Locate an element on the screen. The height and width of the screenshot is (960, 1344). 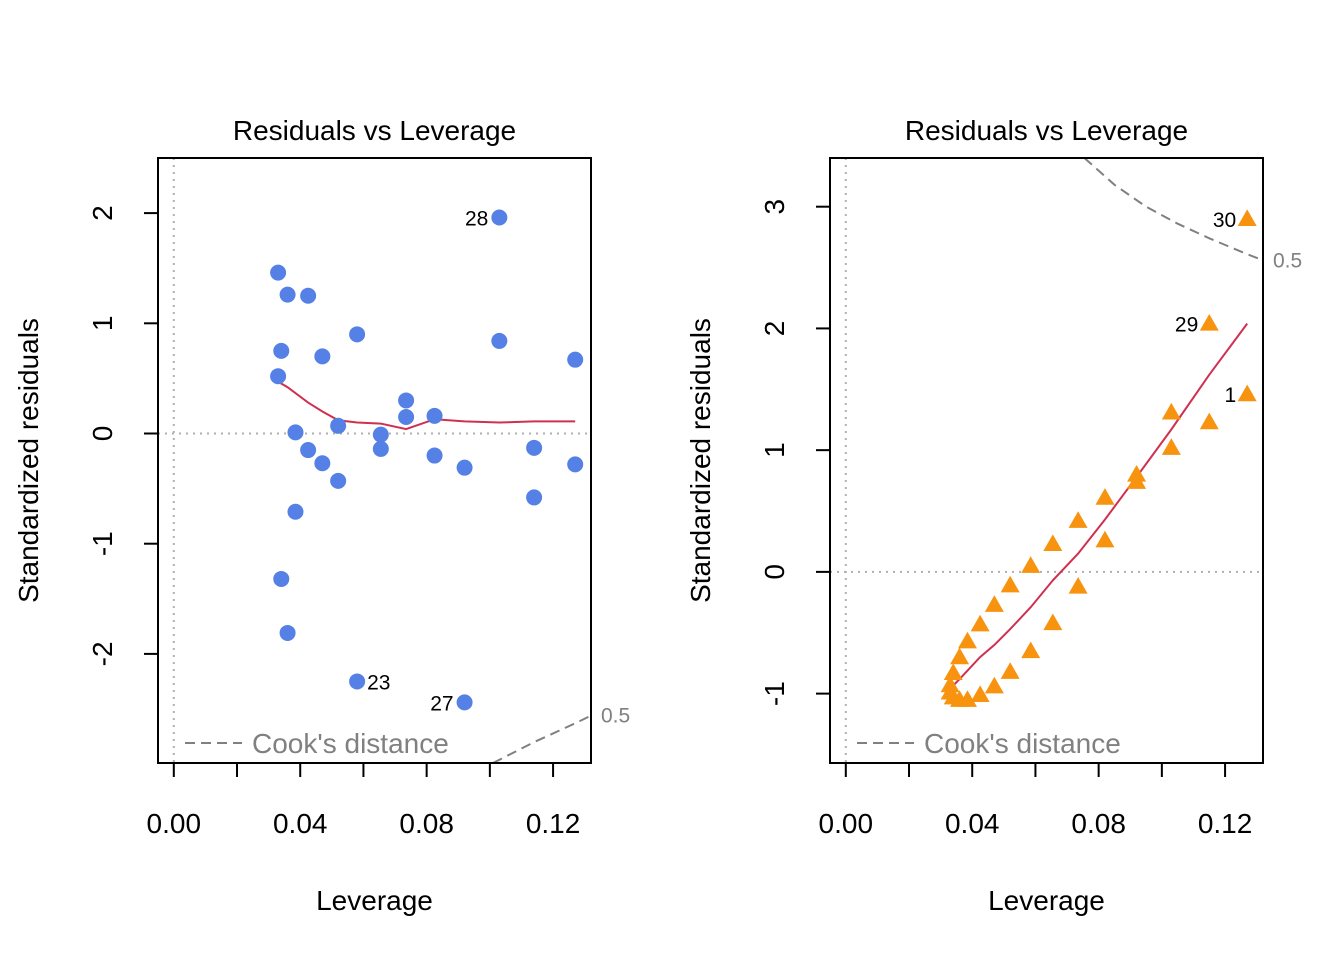
point-label: 23 is located at coordinates (378, 682).